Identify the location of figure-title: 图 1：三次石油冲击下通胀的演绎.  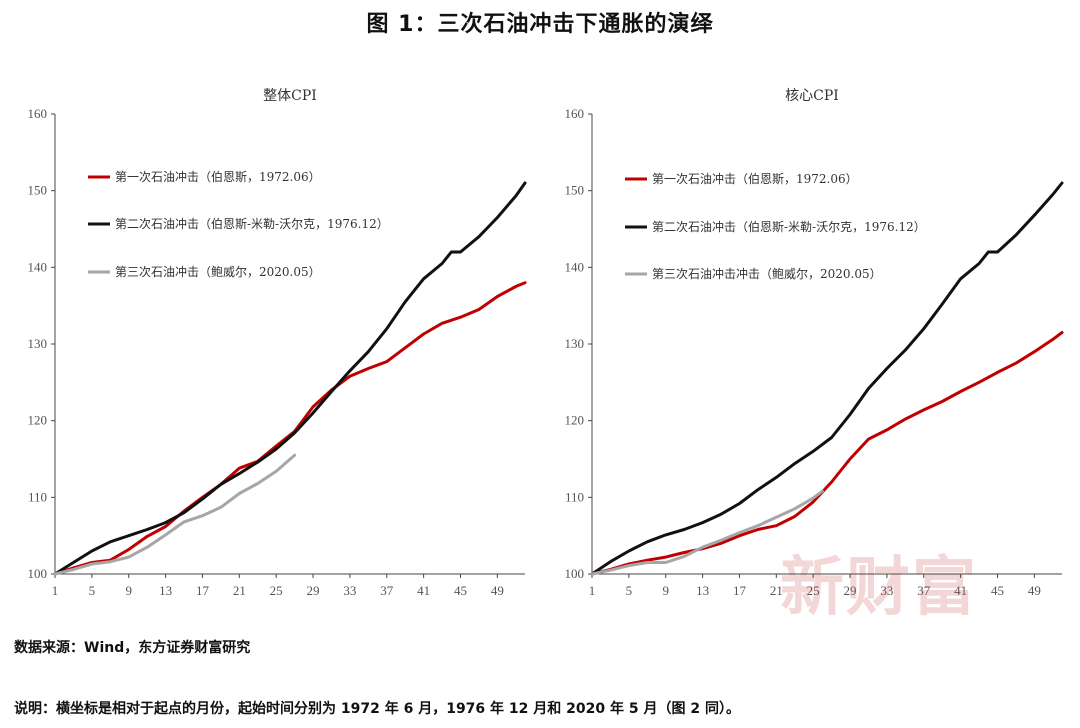
(540, 24).